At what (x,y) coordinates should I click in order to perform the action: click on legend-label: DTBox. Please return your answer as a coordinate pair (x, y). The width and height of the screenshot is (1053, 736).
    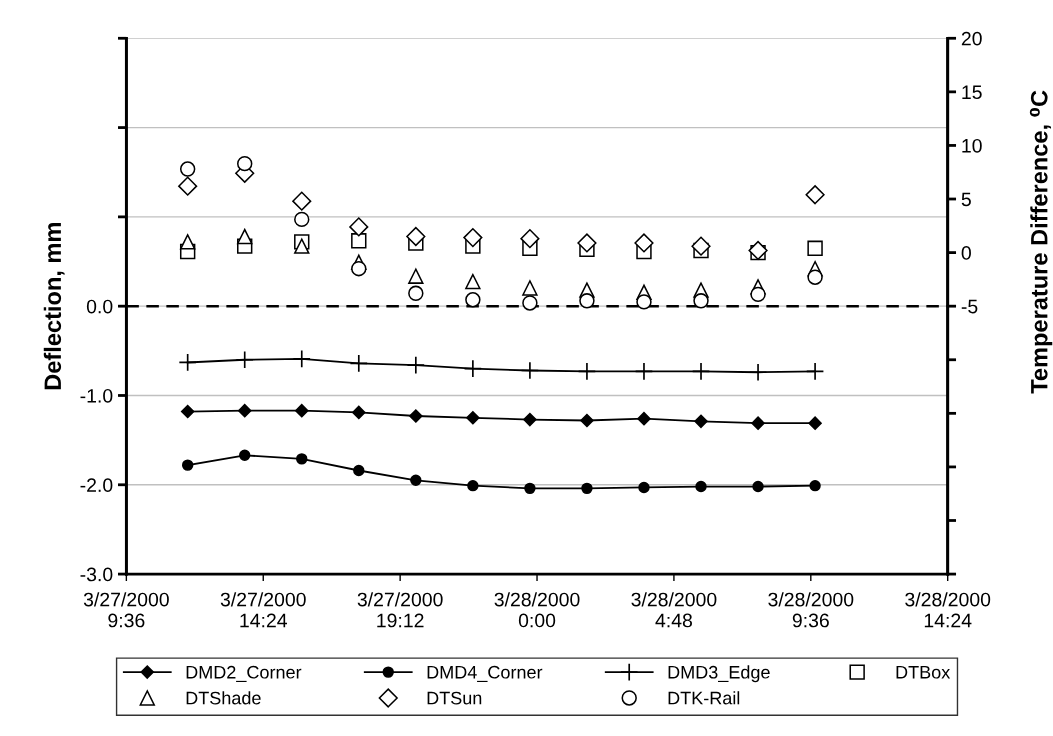
    Looking at the image, I should click on (923, 672).